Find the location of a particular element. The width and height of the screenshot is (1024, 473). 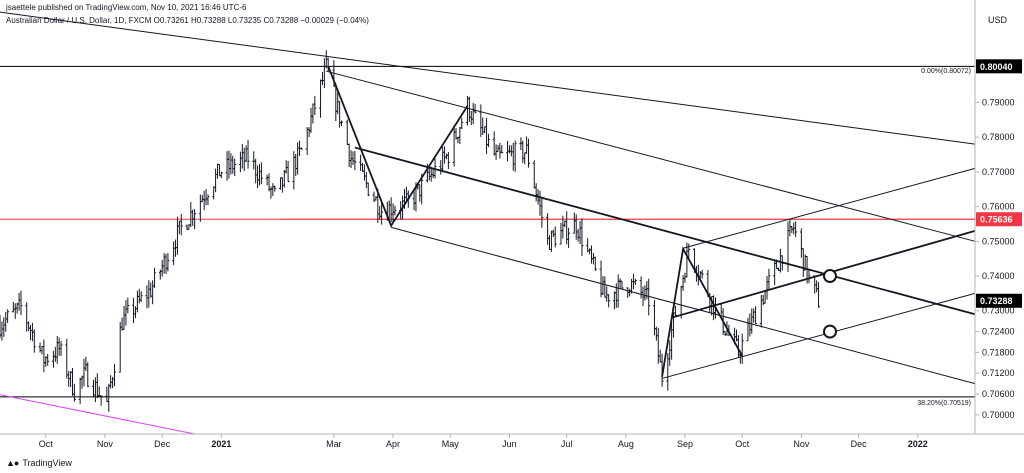

y-tick-label: 0.79000 is located at coordinates (998, 102).